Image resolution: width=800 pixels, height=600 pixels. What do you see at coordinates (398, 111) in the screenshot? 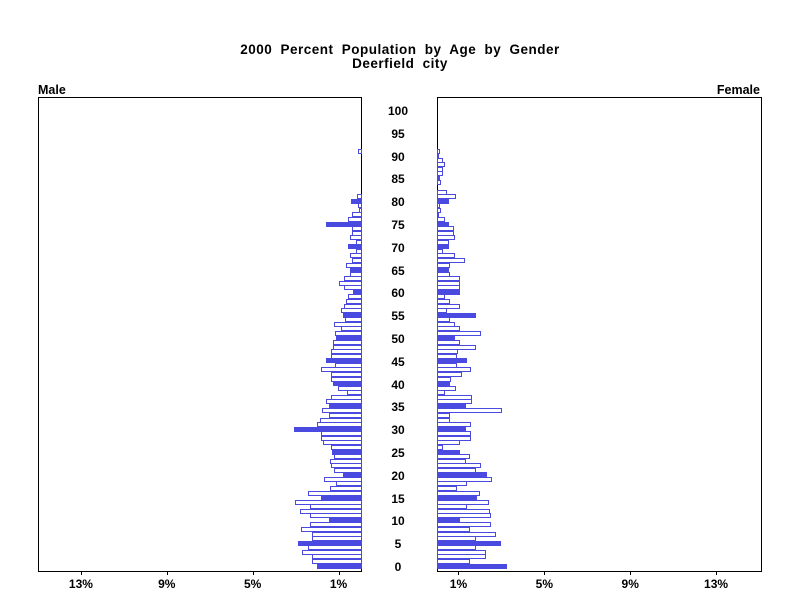
I see `age-tick-label-100: 100` at bounding box center [398, 111].